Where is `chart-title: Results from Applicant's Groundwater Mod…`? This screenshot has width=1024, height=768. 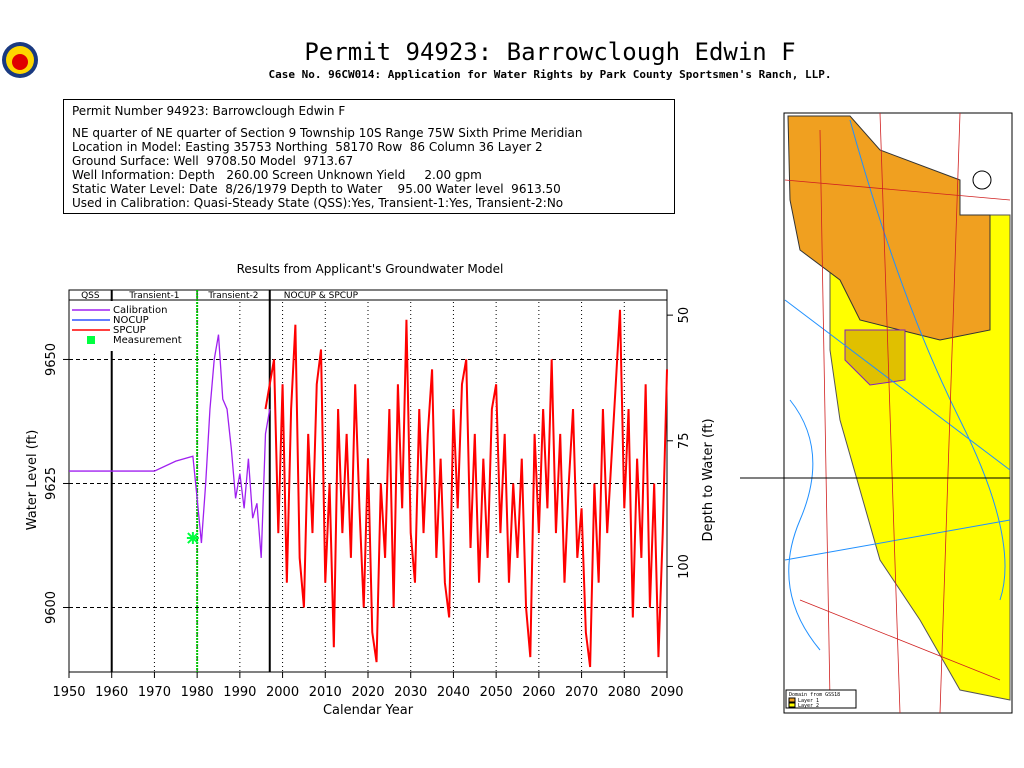
chart-title: Results from Applicant's Groundwater Mod… is located at coordinates (370, 269).